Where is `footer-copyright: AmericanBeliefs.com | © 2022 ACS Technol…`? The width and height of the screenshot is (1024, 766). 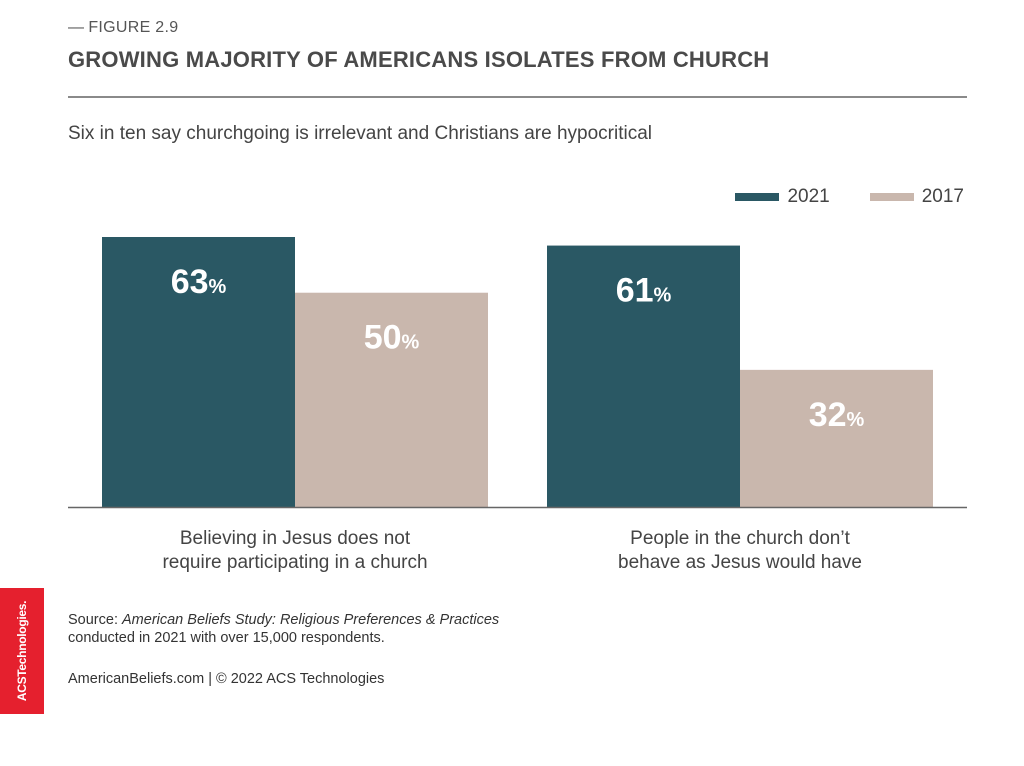
footer-copyright: AmericanBeliefs.com | © 2022 ACS Technol… is located at coordinates (226, 679).